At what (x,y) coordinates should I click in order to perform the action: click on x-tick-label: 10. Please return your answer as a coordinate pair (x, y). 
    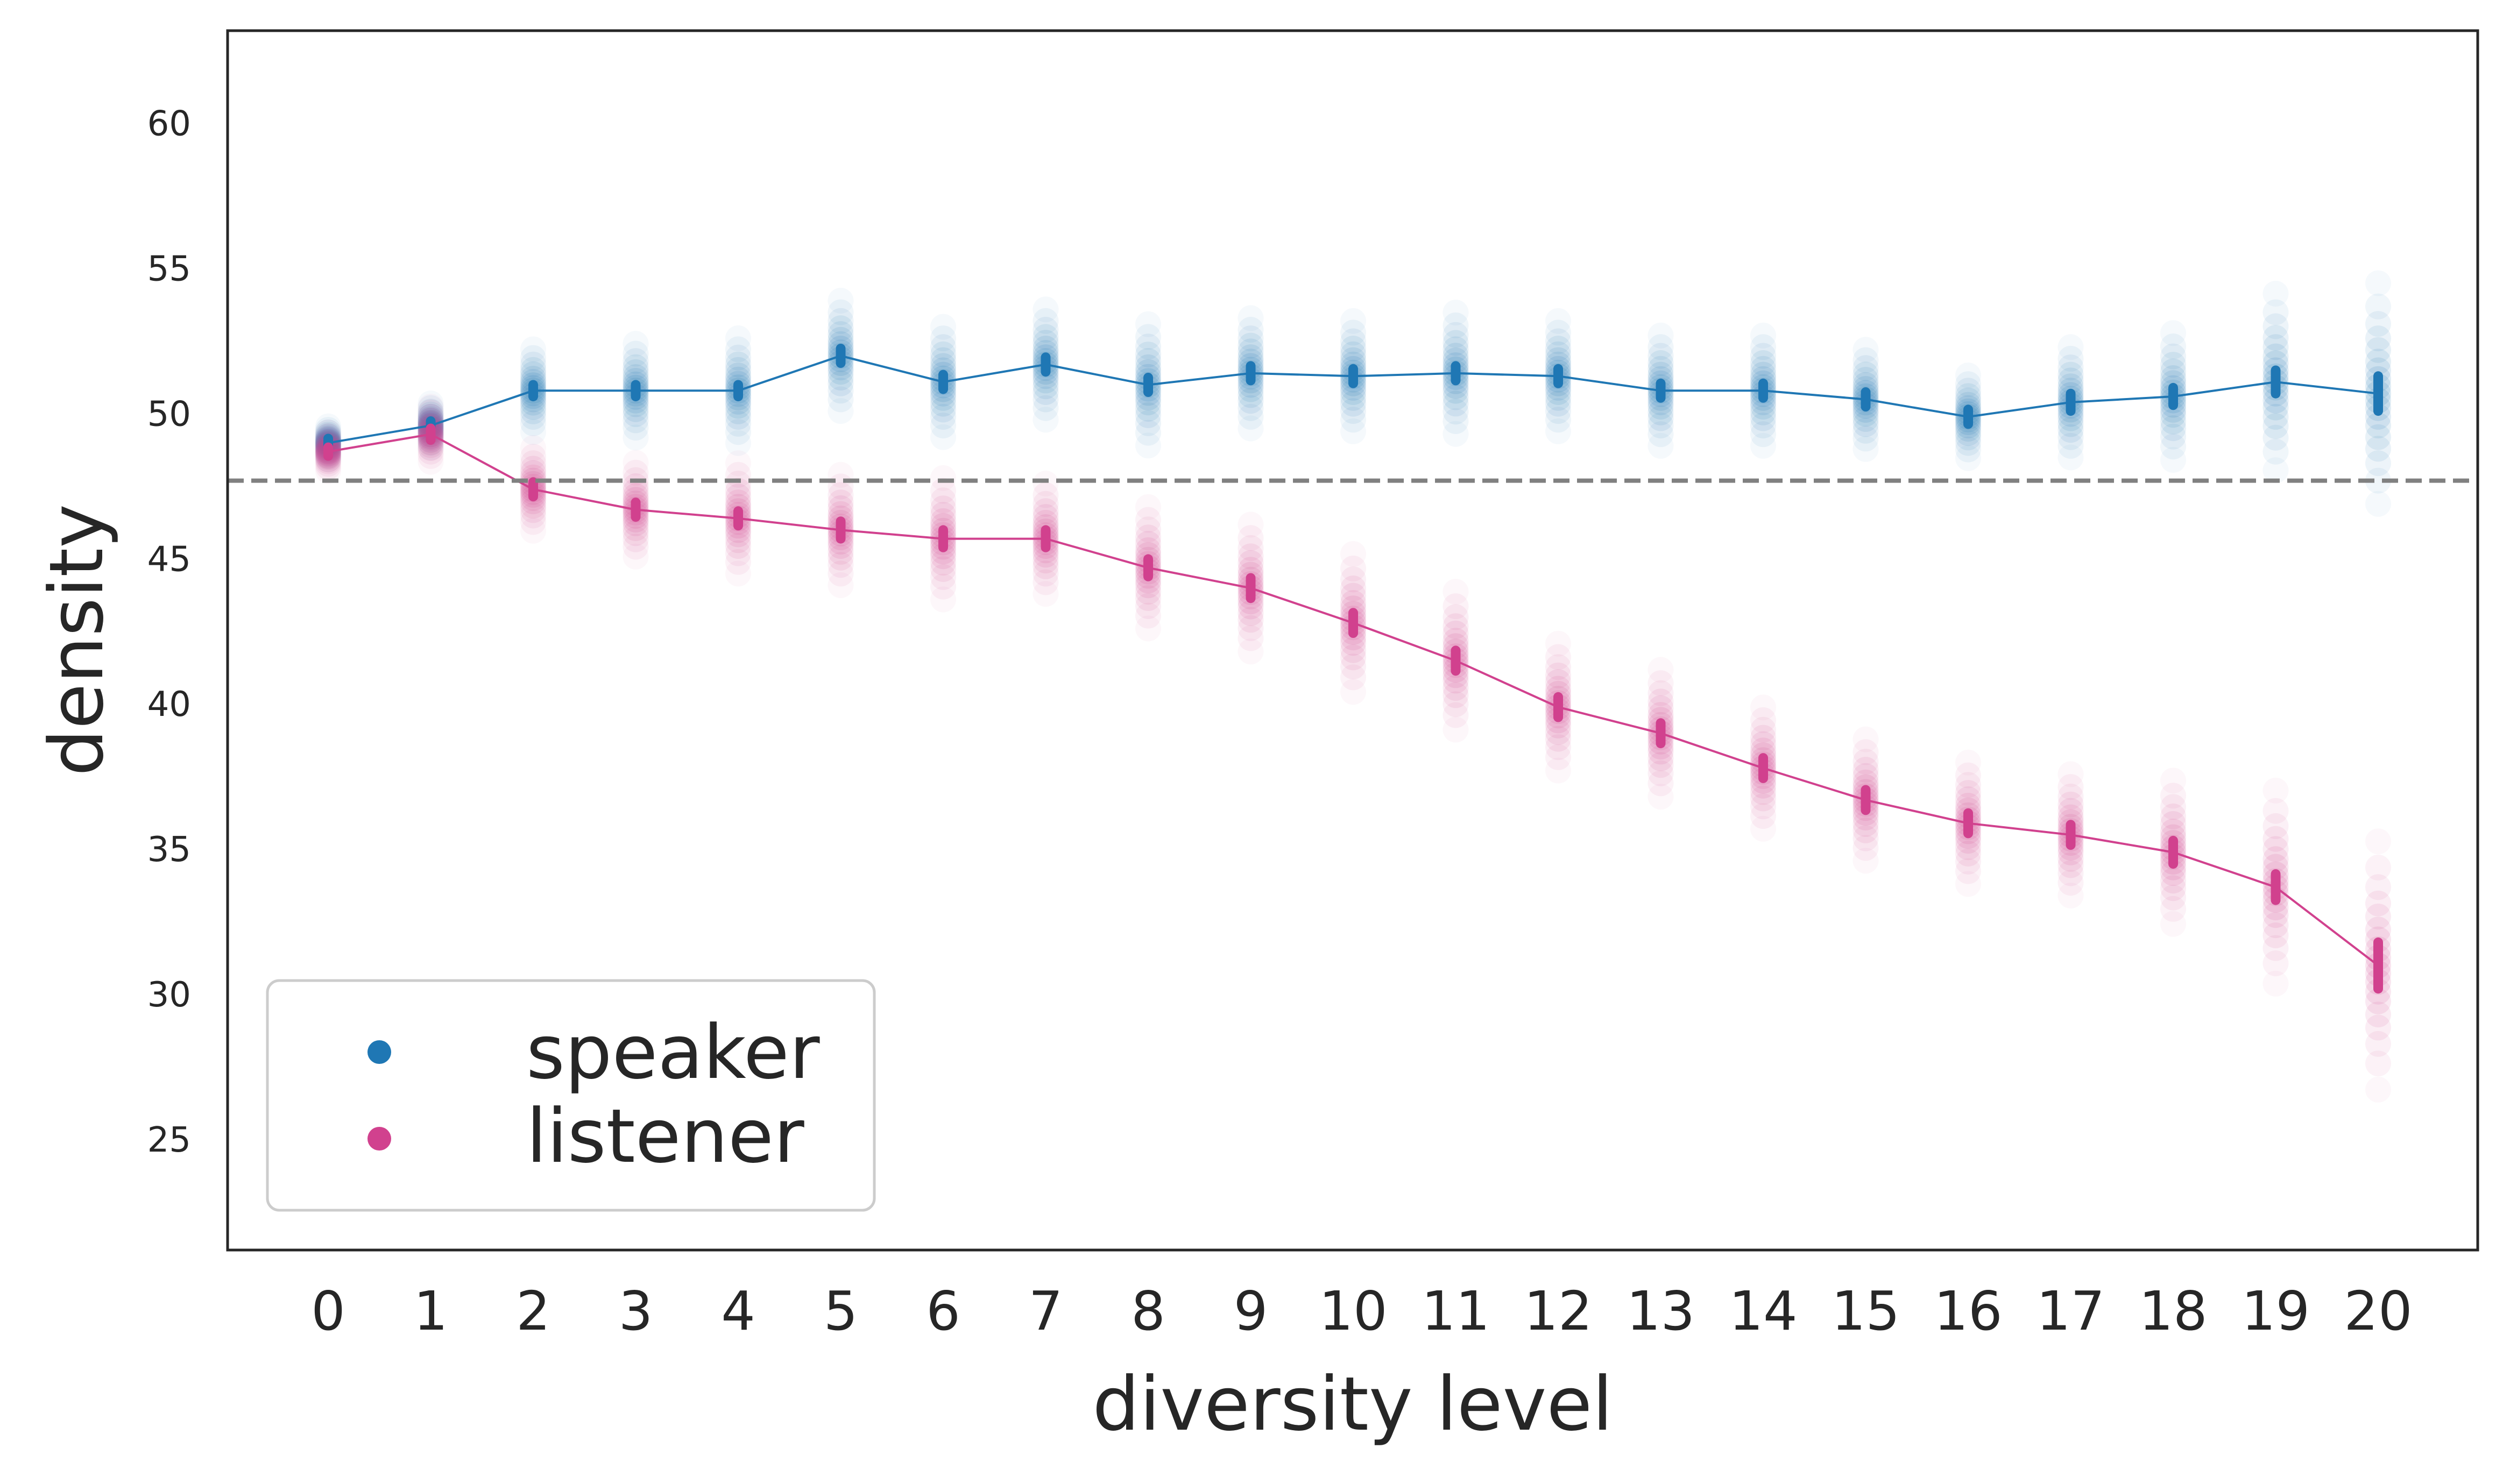
    Looking at the image, I should click on (1353, 1311).